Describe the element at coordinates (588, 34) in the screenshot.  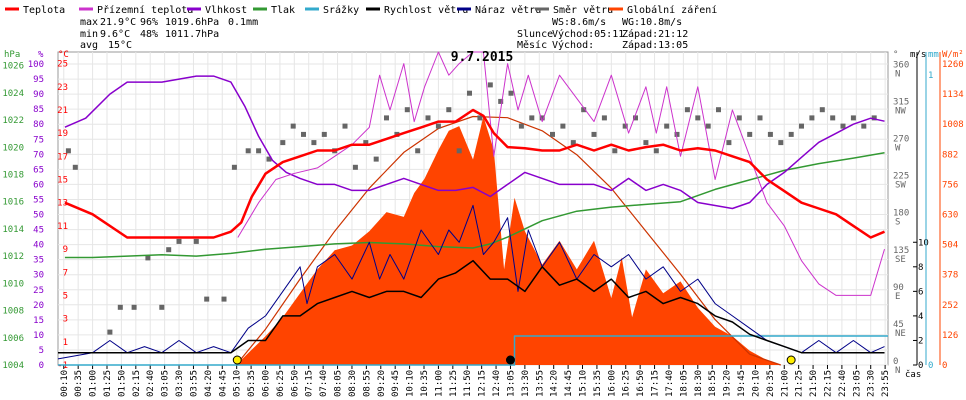
I see `stat-sunrise: Východ:05:11` at that location.